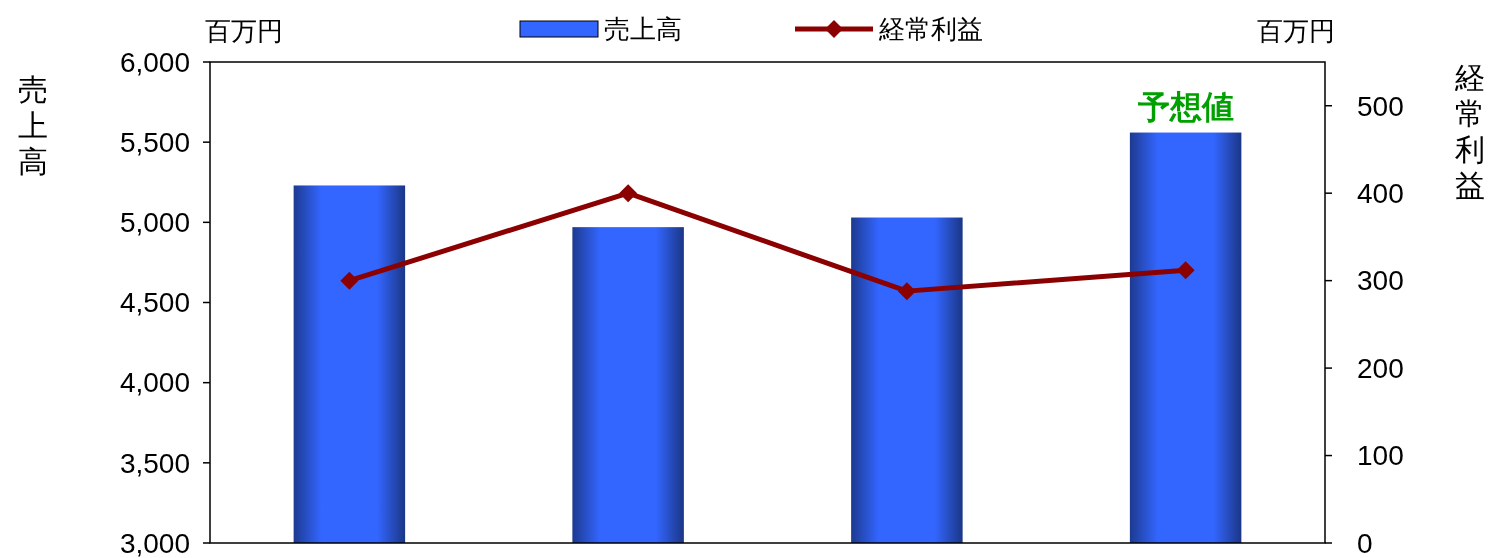  What do you see at coordinates (643, 29) in the screenshot?
I see `legend-label: 売上高` at bounding box center [643, 29].